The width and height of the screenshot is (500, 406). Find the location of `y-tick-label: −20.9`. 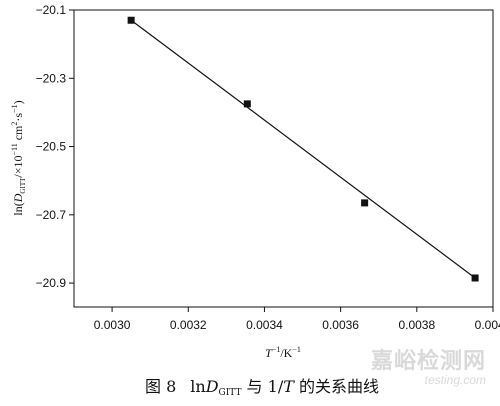

y-tick-label: −20.9 is located at coordinates (51, 283).